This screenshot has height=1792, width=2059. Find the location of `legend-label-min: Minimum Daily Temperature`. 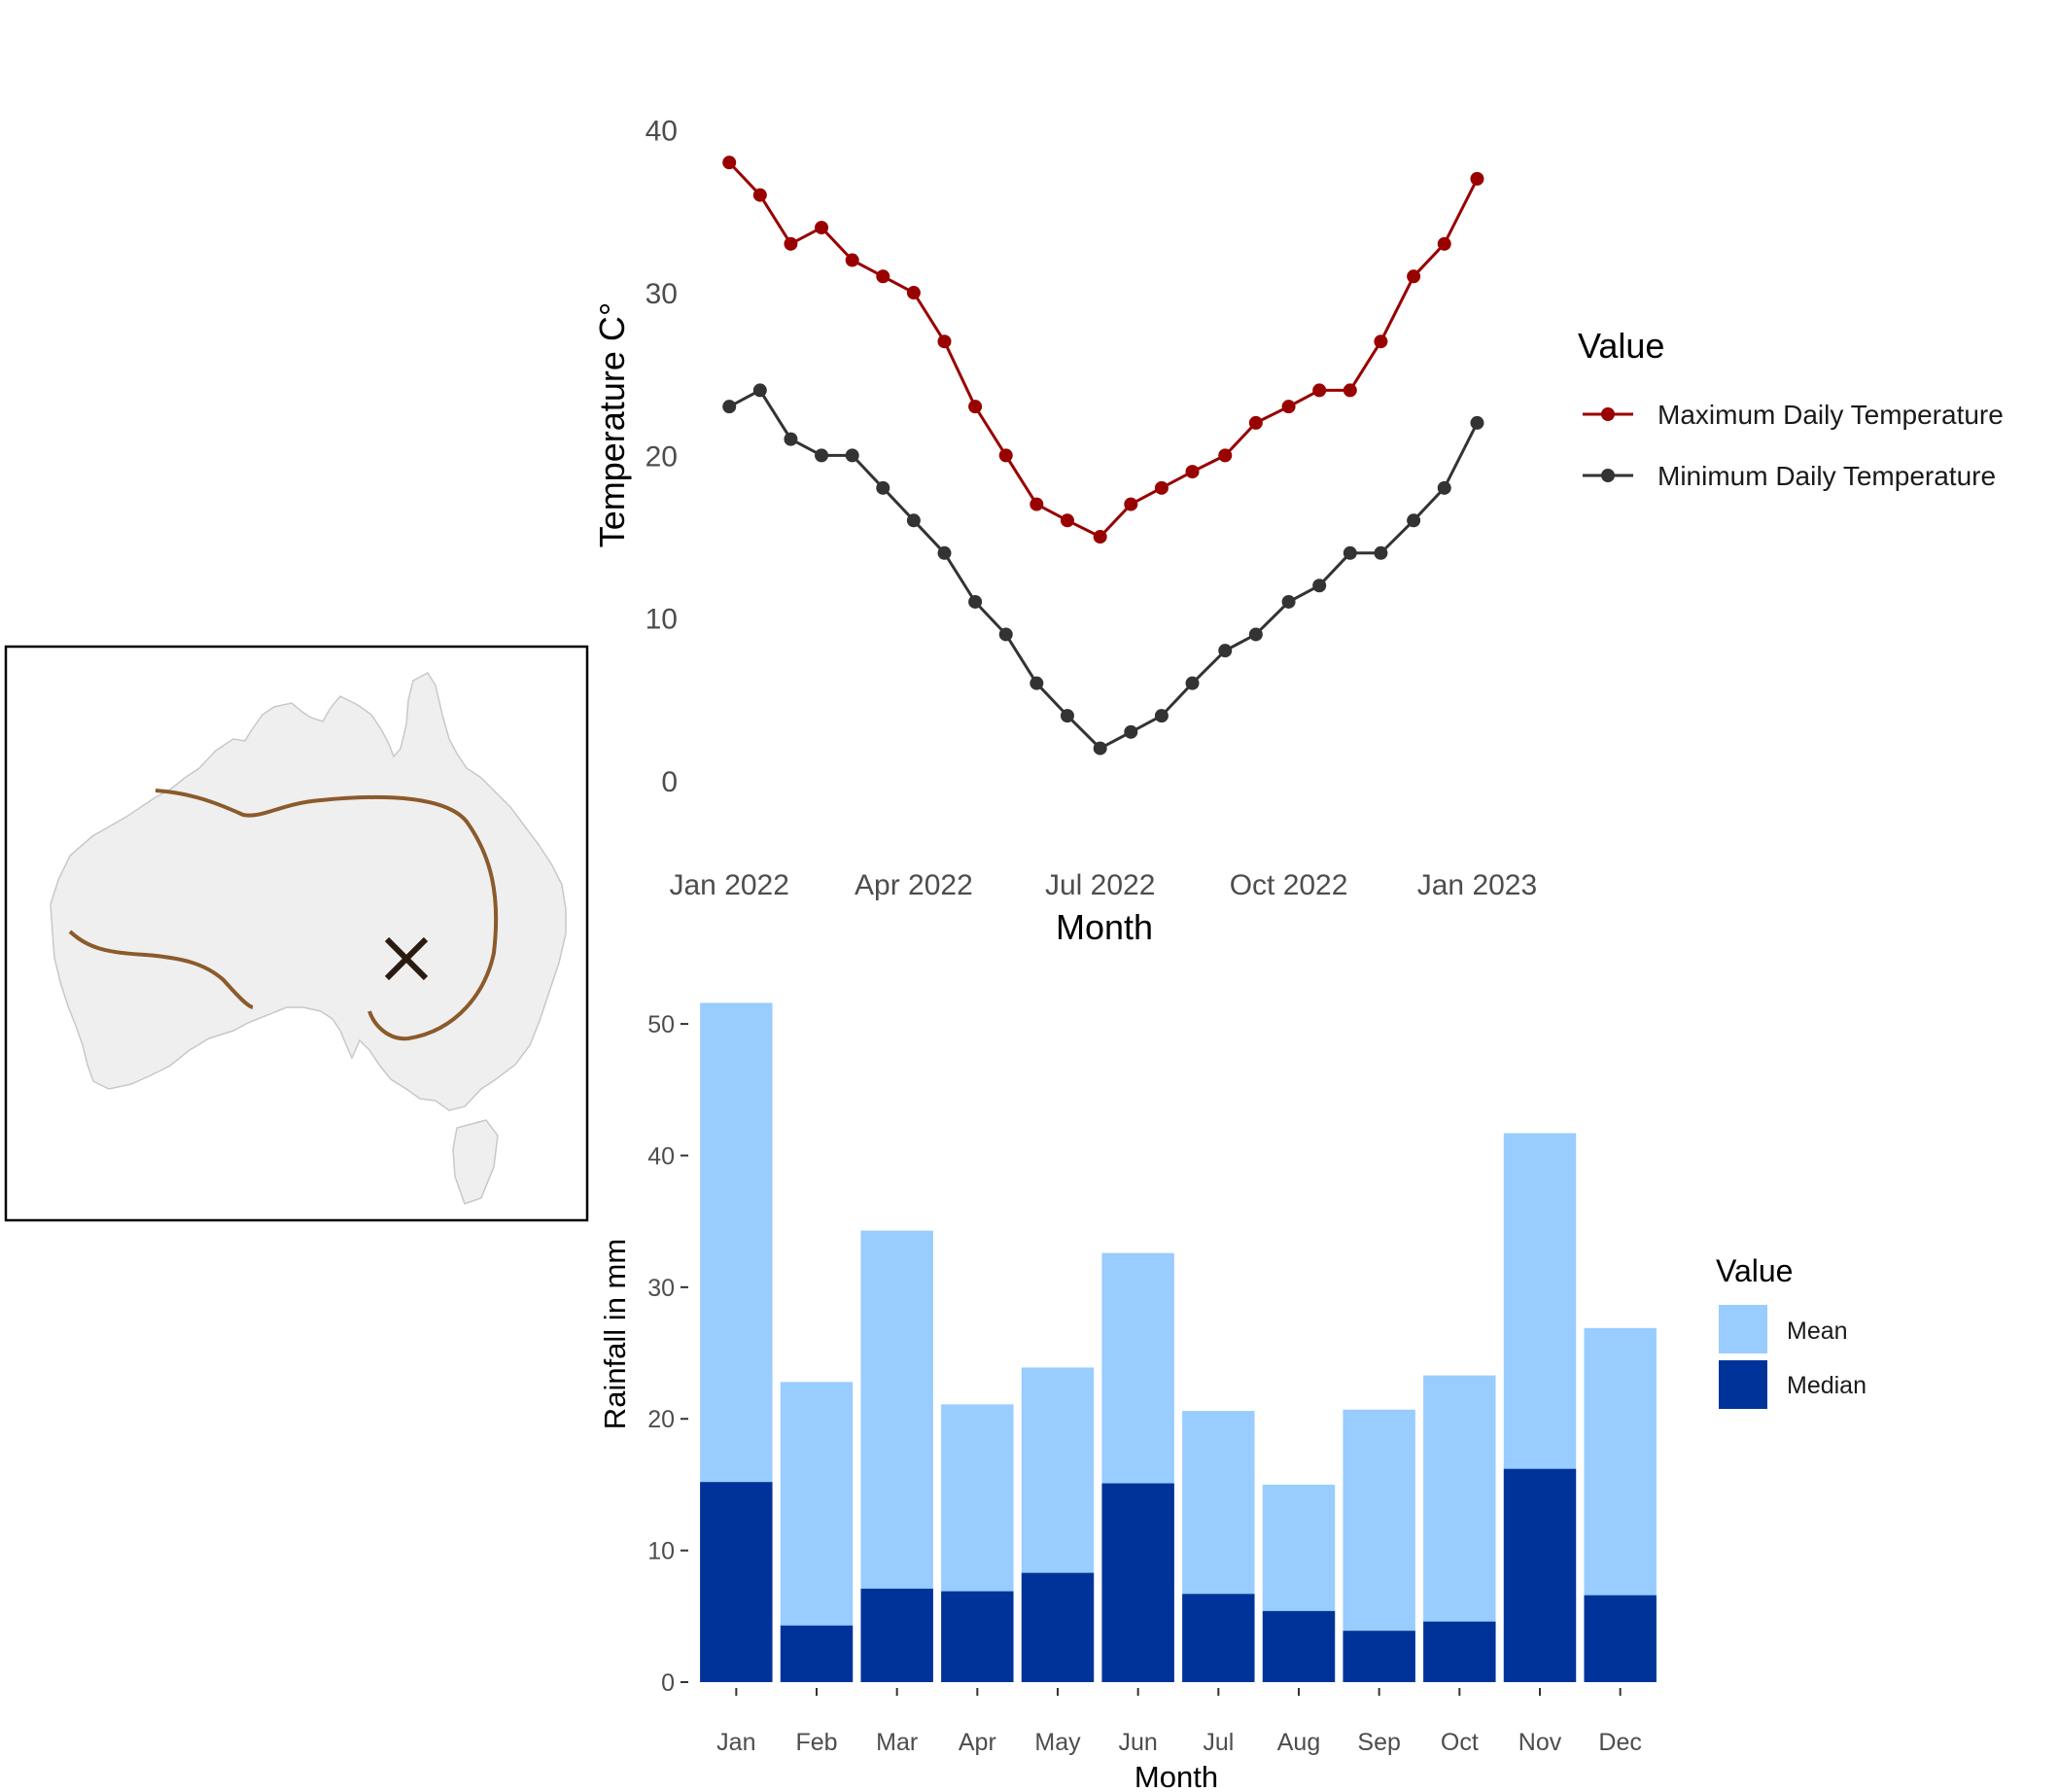

legend-label-min: Minimum Daily Temperature is located at coordinates (1827, 476).